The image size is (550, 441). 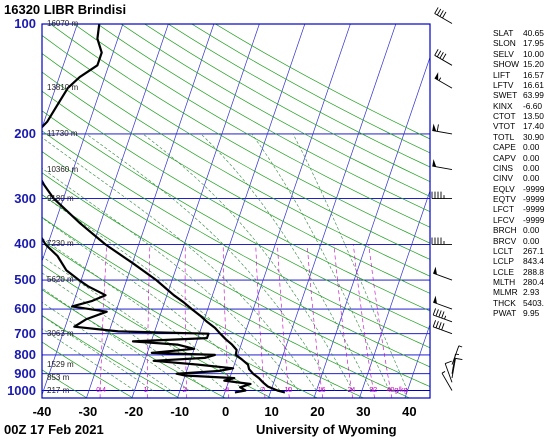 I want to click on index-value: 267.1, so click(x=533, y=250).